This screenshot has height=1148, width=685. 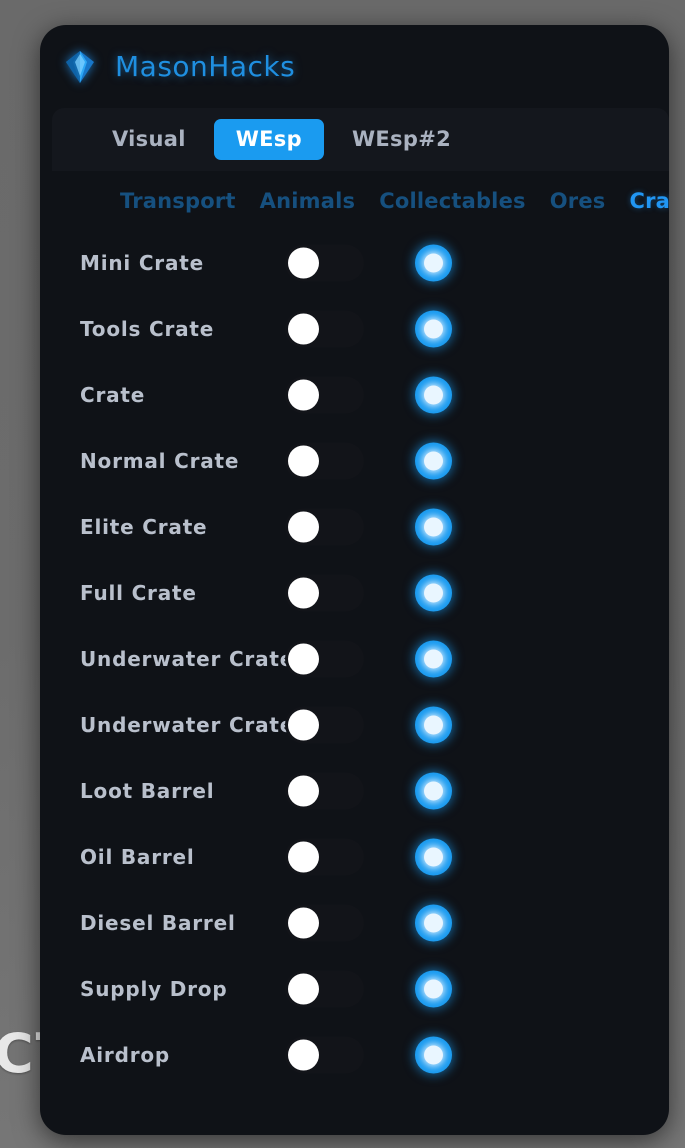 I want to click on tab-wesp2: WEsp#2, so click(x=401, y=139).